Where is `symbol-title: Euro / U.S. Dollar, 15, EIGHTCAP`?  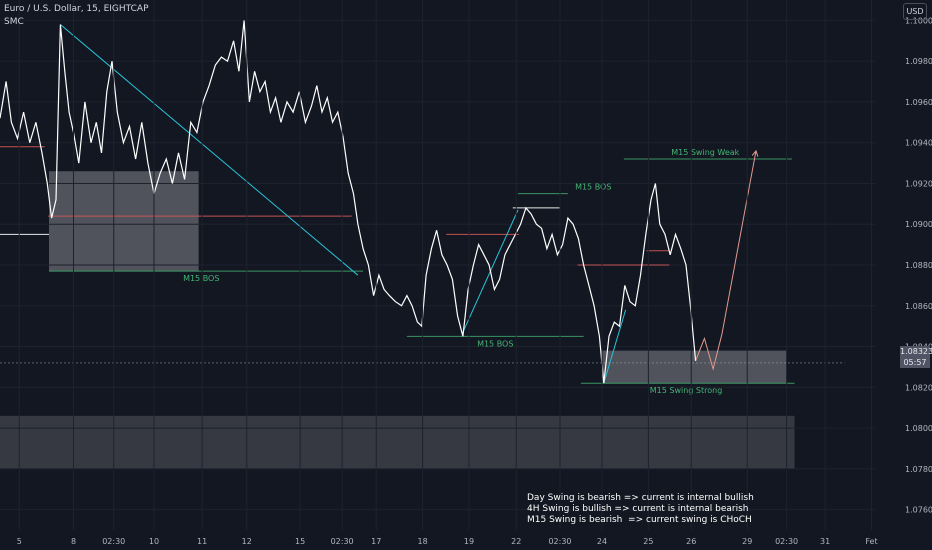
symbol-title: Euro / U.S. Dollar, 15, EIGHTCAP is located at coordinates (76, 9).